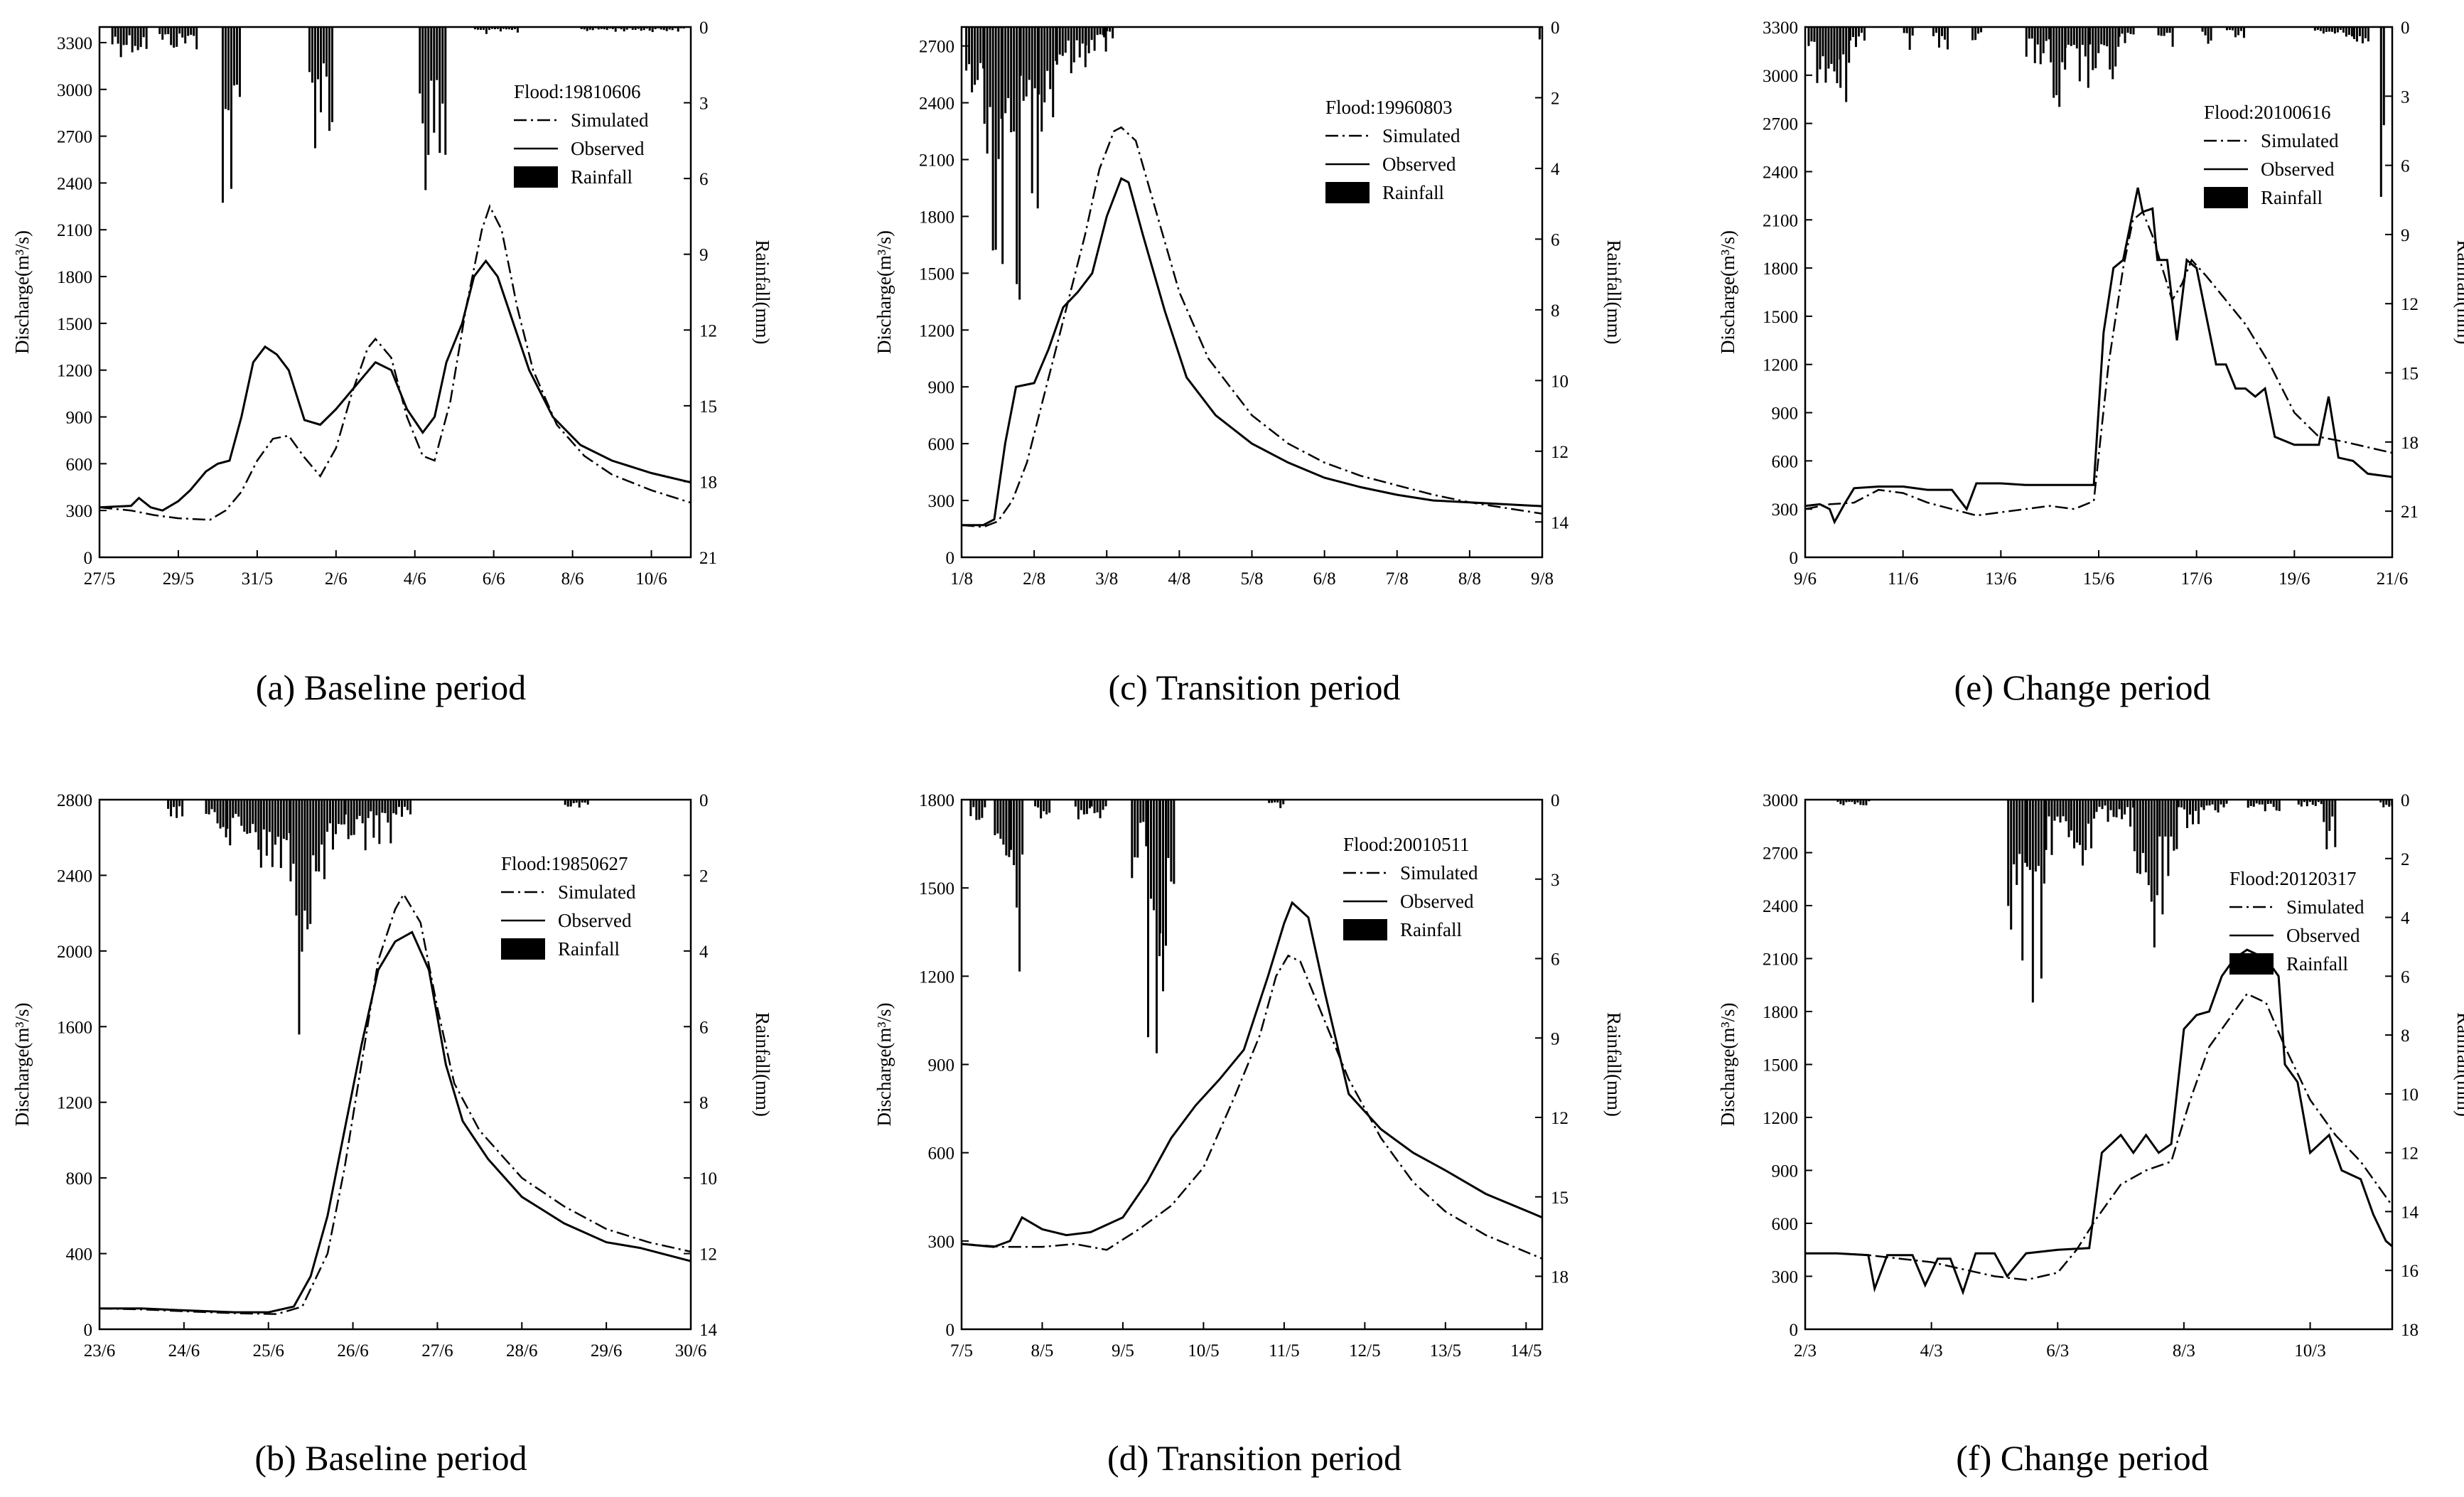 This screenshot has width=2464, height=1497. I want to click on x-tick-label: 13/5, so click(1445, 1351).